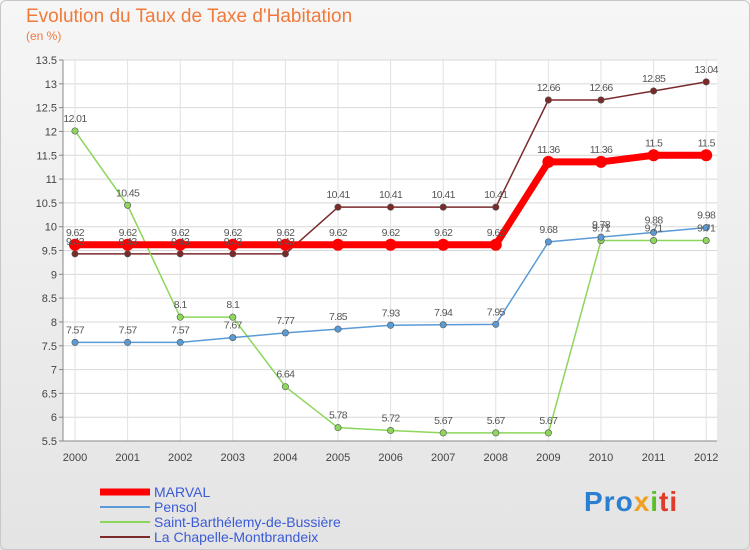 This screenshot has width=750, height=550. What do you see at coordinates (180, 330) in the screenshot?
I see `data-label: 7.57` at bounding box center [180, 330].